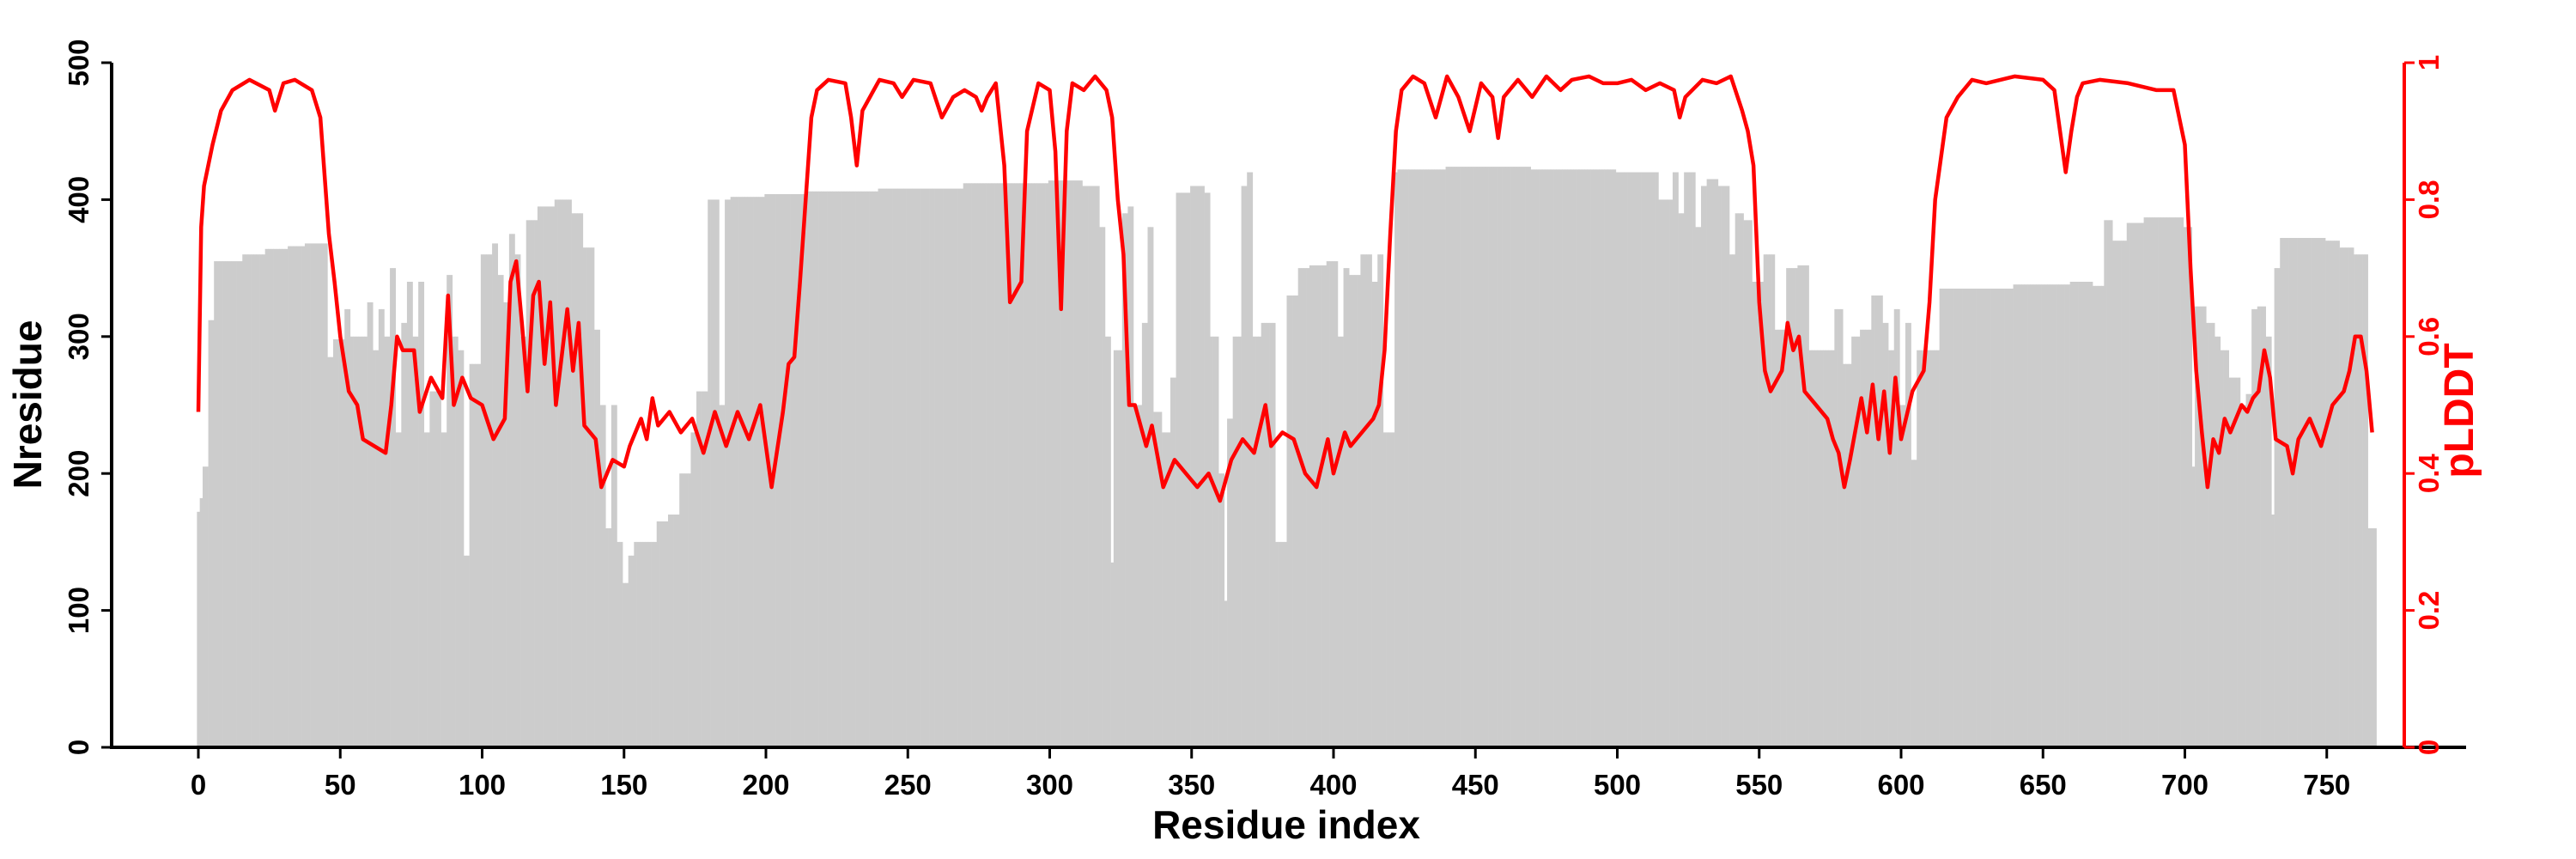  Describe the element at coordinates (908, 785) in the screenshot. I see `x-tick-label: 250` at that location.